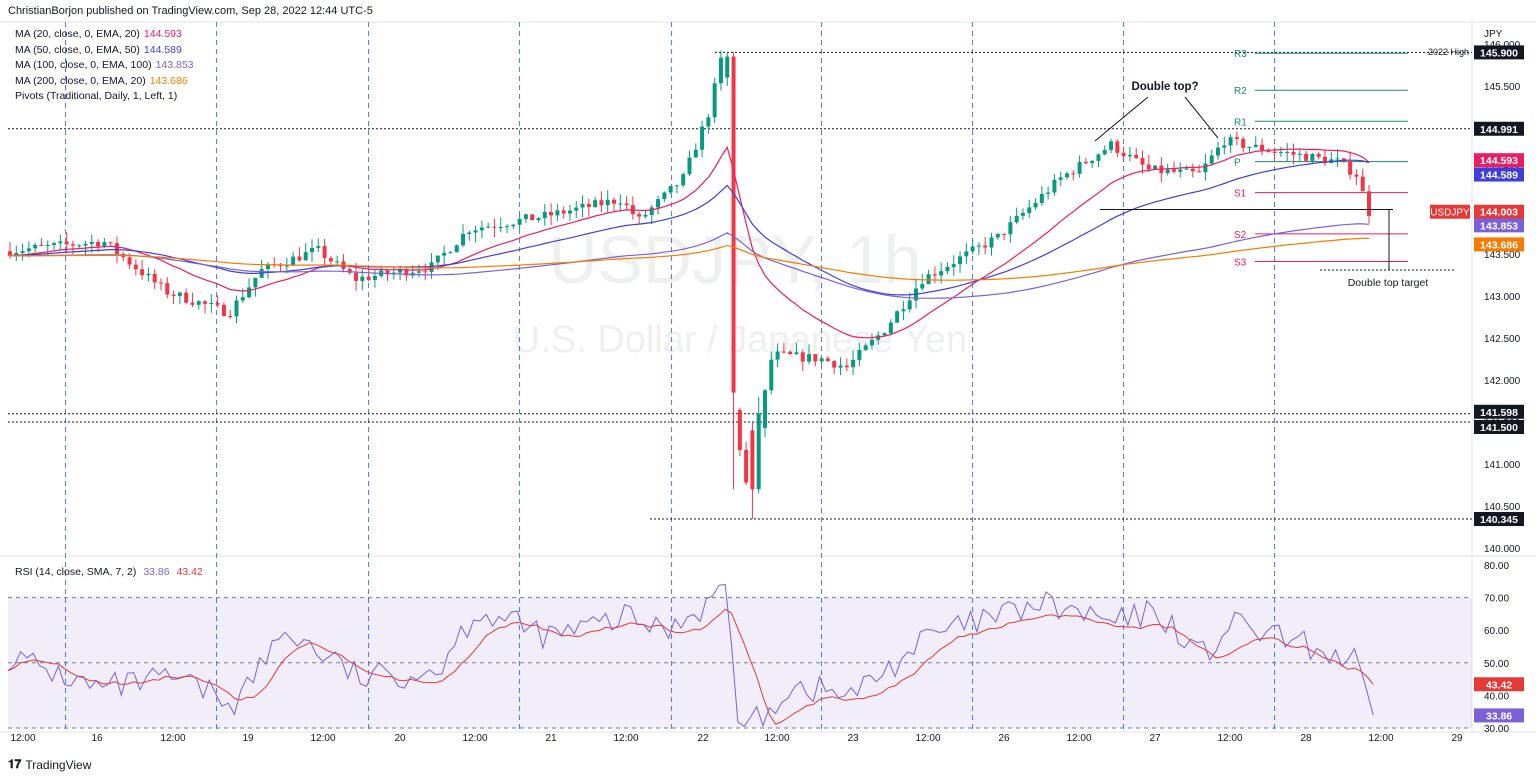 This screenshot has height=779, width=1536. Describe the element at coordinates (248, 738) in the screenshot. I see `time-tick-label: 19` at that location.